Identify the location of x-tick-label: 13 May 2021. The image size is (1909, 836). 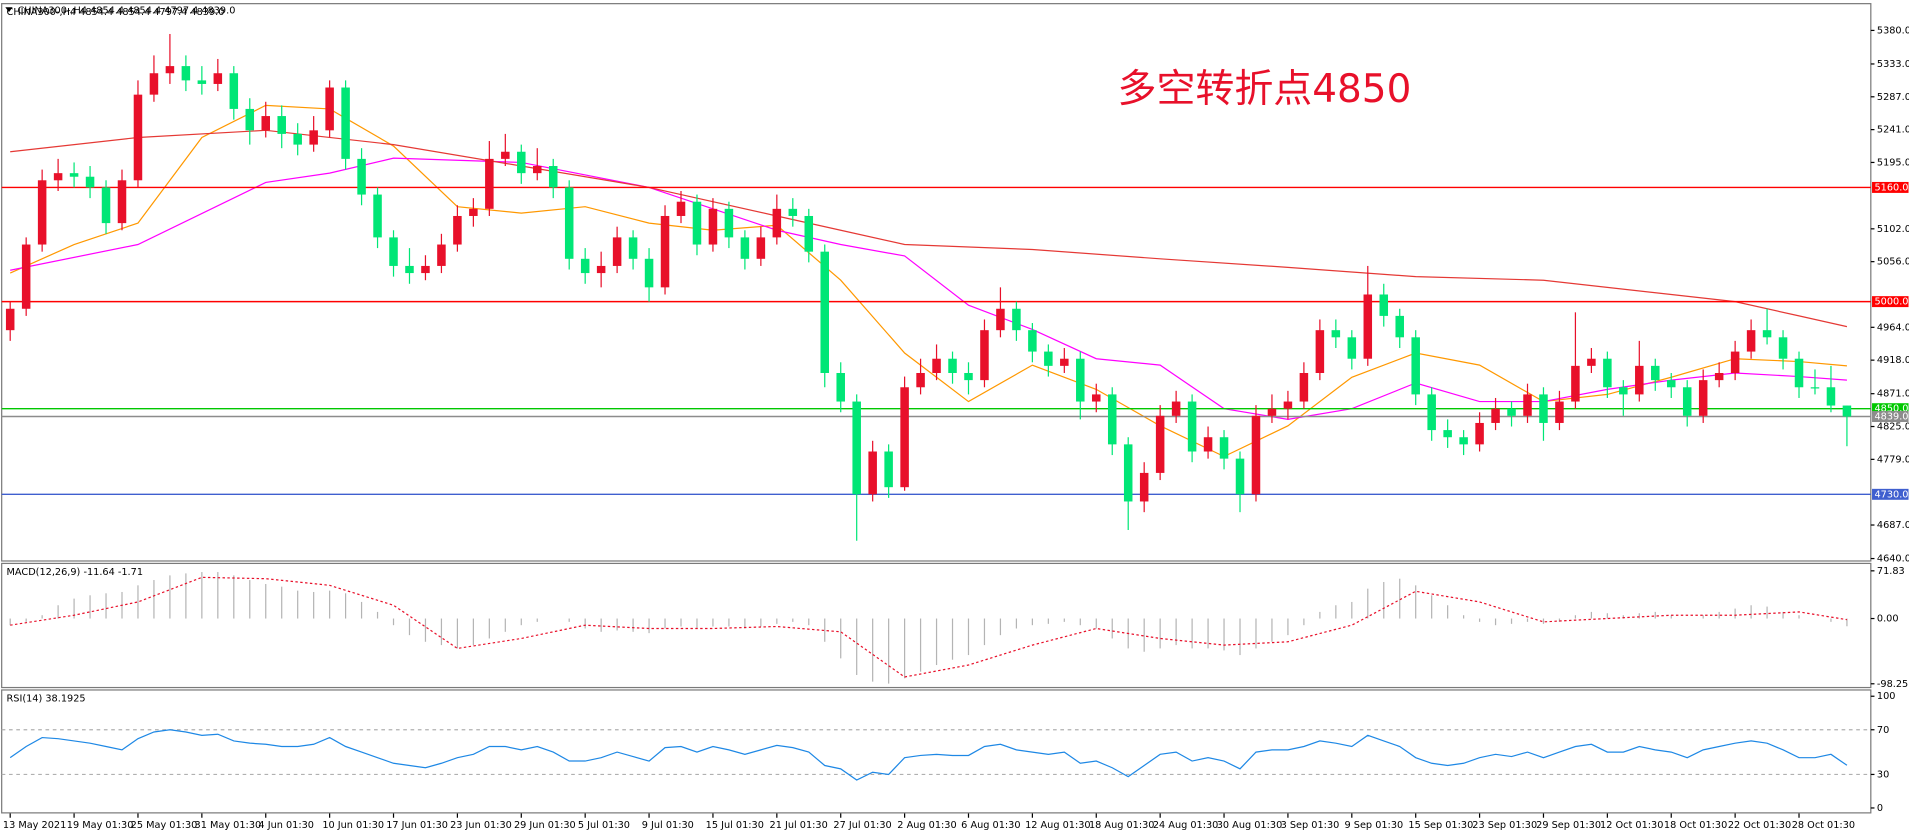
(34, 825).